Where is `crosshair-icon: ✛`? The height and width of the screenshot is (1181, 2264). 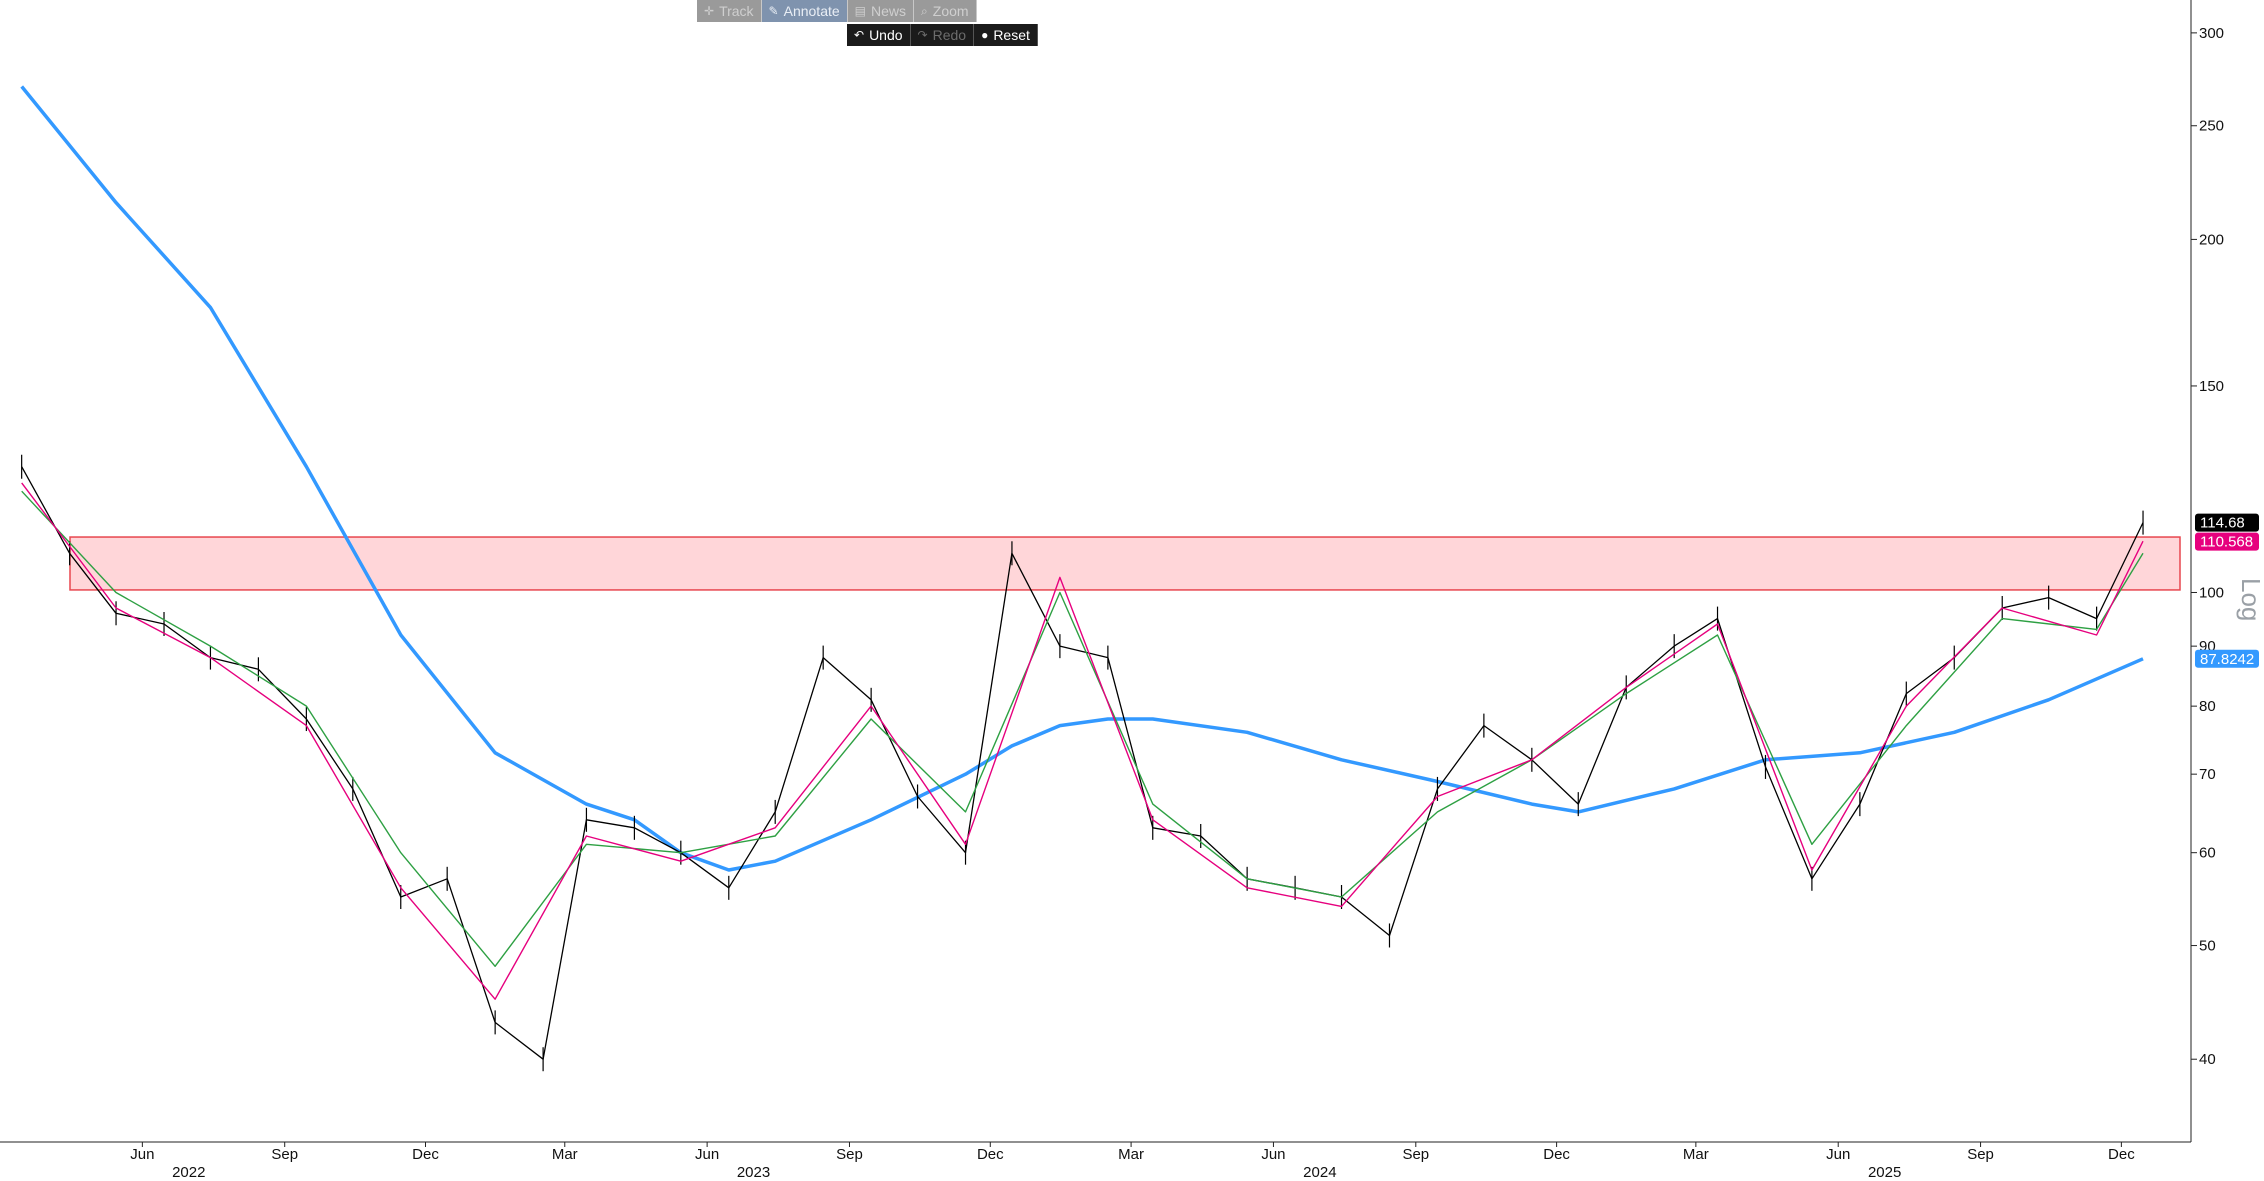
crosshair-icon: ✛ is located at coordinates (709, 11).